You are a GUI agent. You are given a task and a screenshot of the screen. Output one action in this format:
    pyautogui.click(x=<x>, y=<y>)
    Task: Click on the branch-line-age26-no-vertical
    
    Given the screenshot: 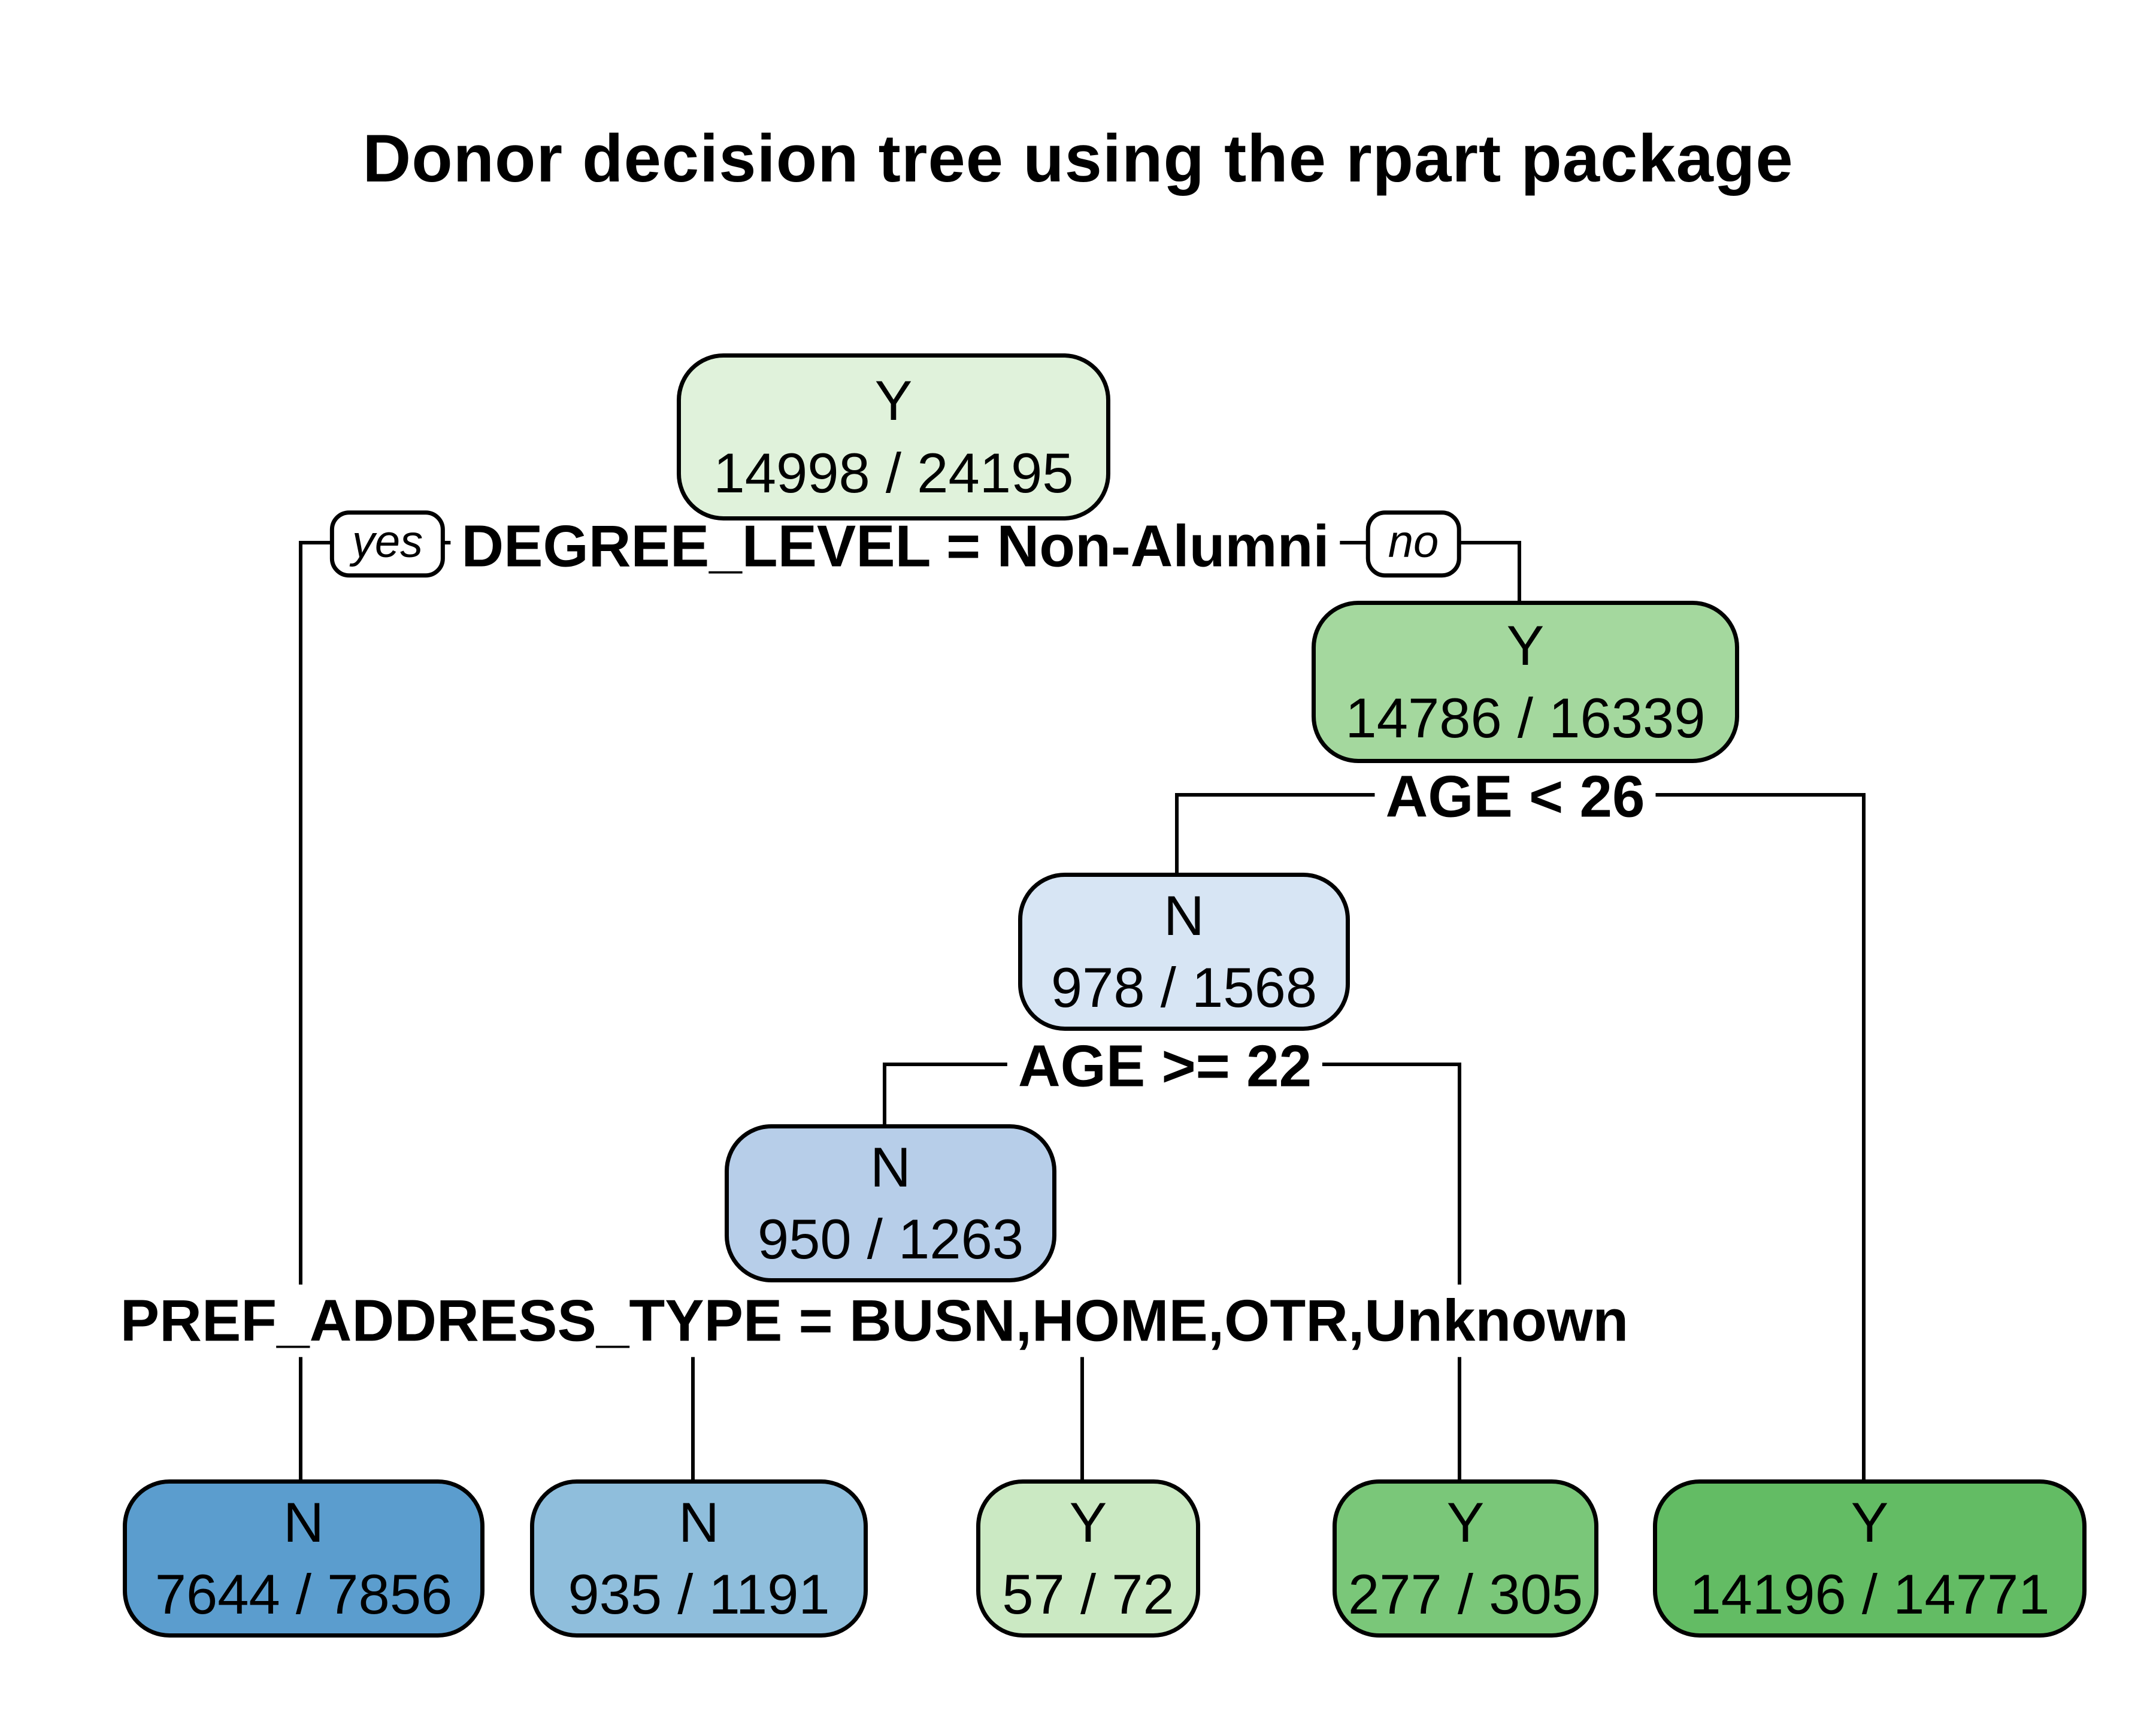 What is the action you would take?
    pyautogui.click(x=1864, y=1138)
    